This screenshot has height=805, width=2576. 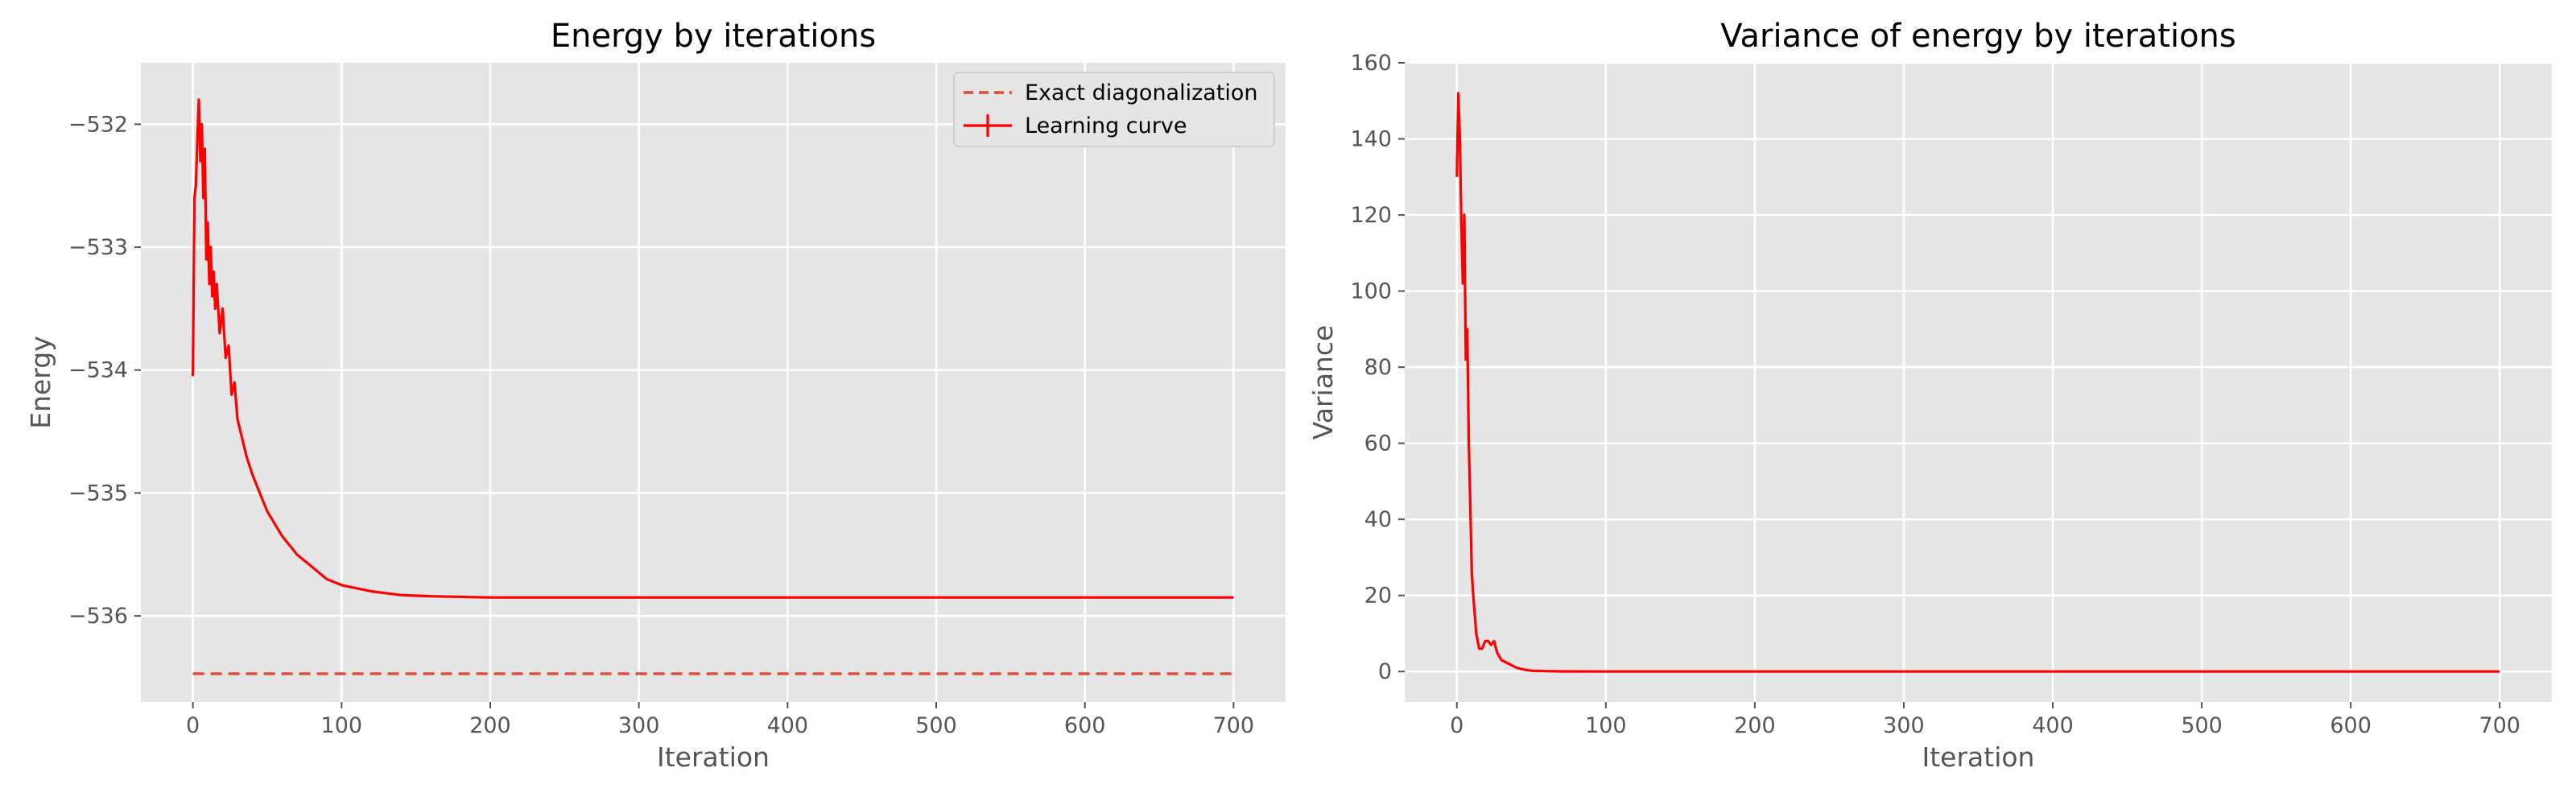 I want to click on energy-x-axis-label: Iteration, so click(x=713, y=757).